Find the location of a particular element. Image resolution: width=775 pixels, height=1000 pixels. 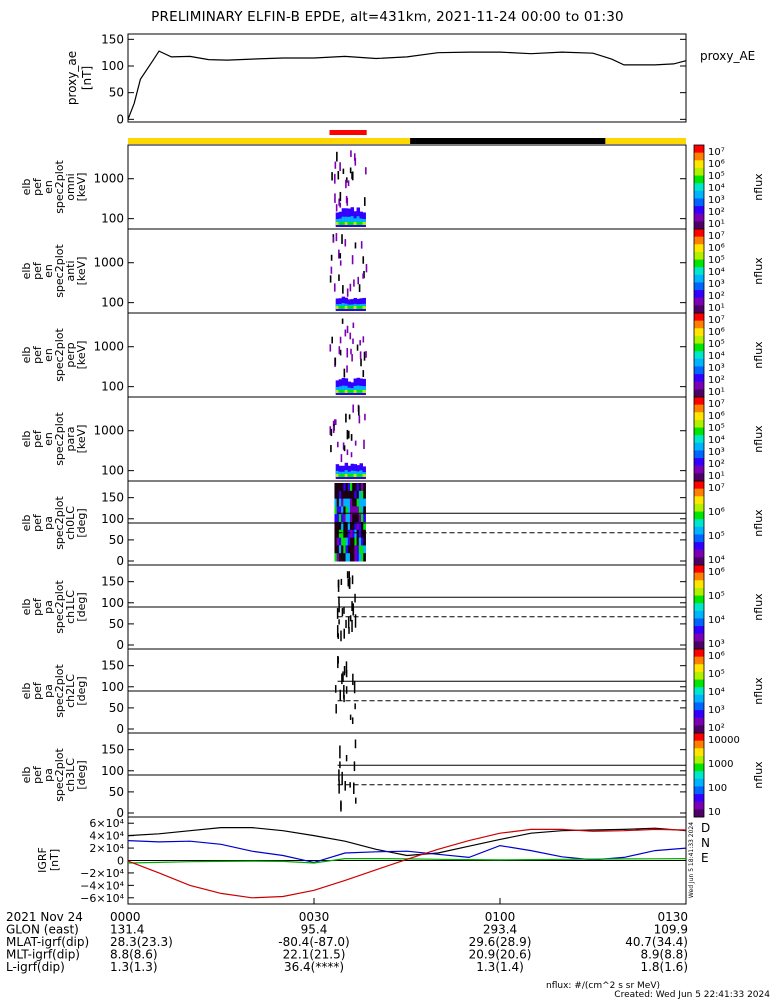

panel-ylabel: pef is located at coordinates (37, 606).